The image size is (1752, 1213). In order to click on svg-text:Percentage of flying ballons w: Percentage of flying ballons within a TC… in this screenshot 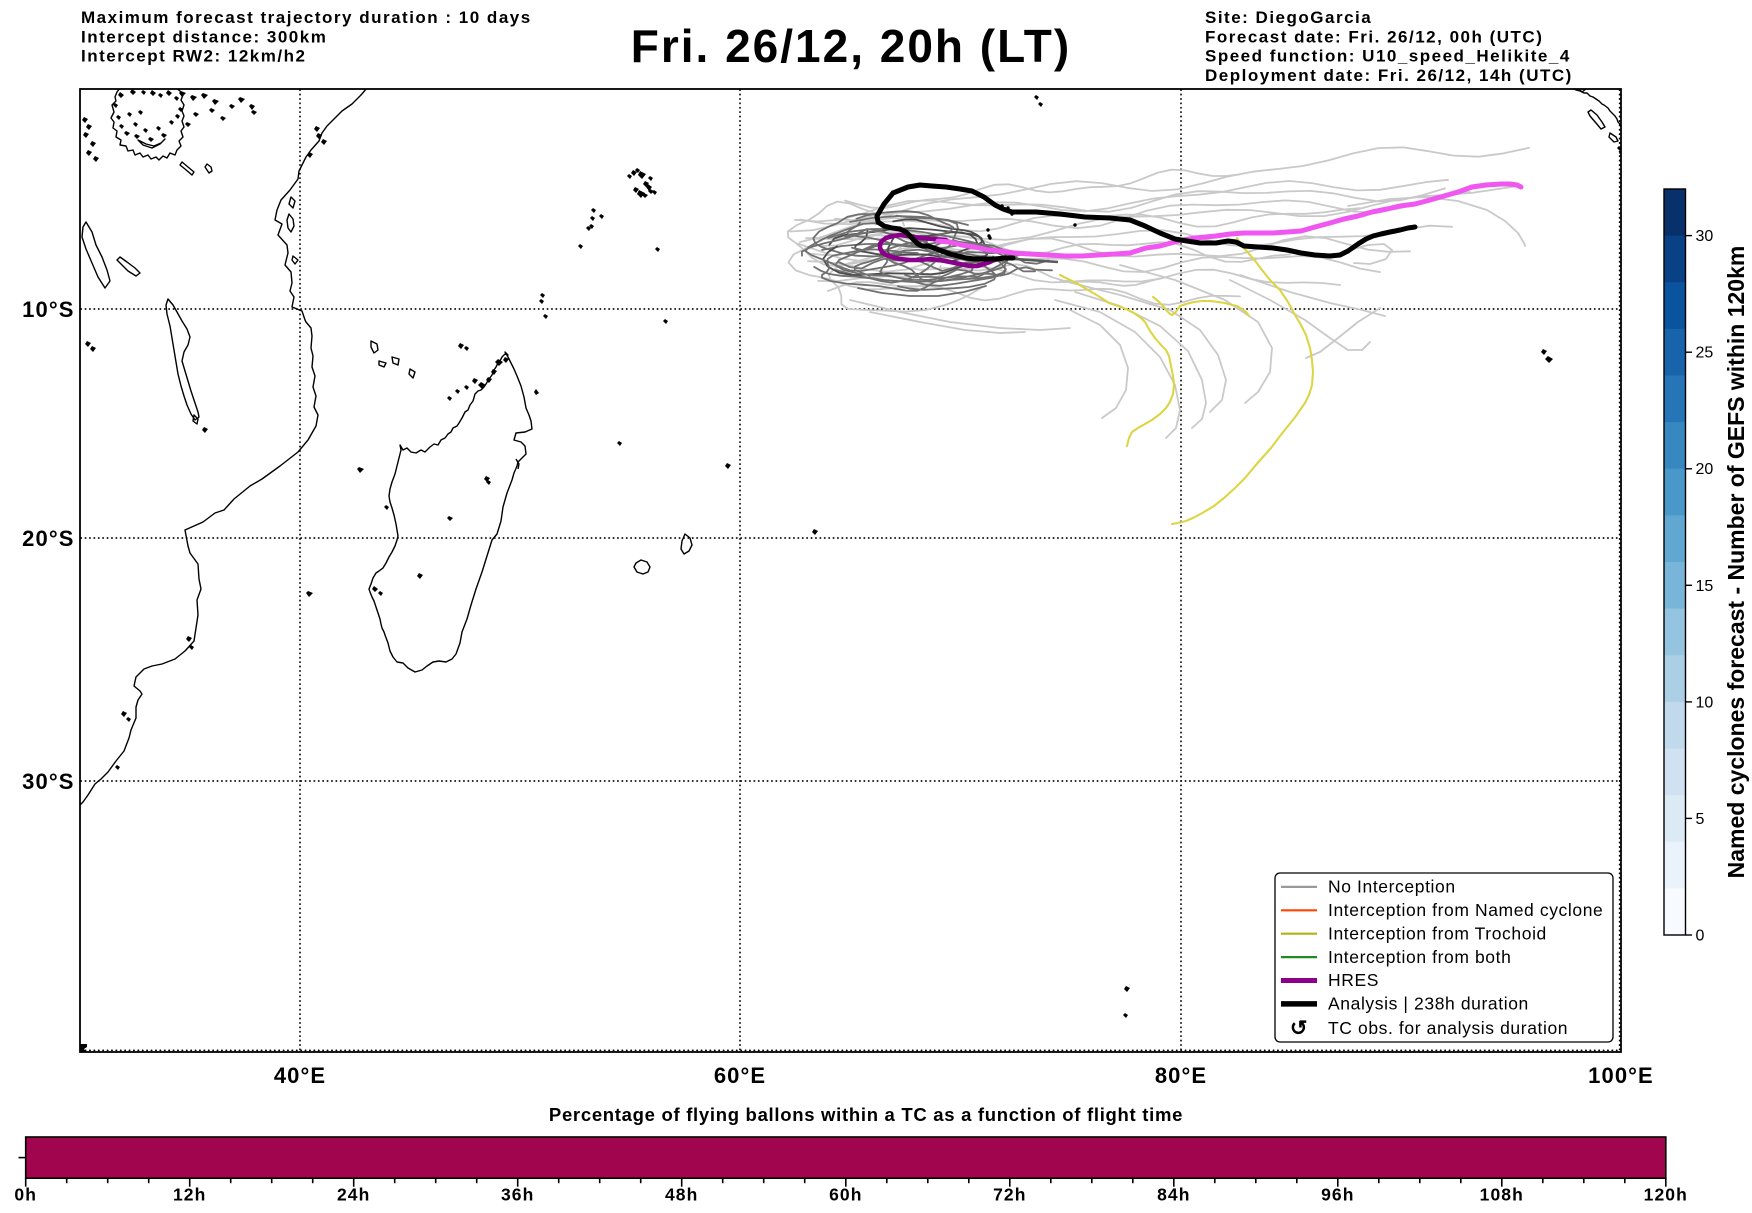, I will do `click(866, 1114)`.